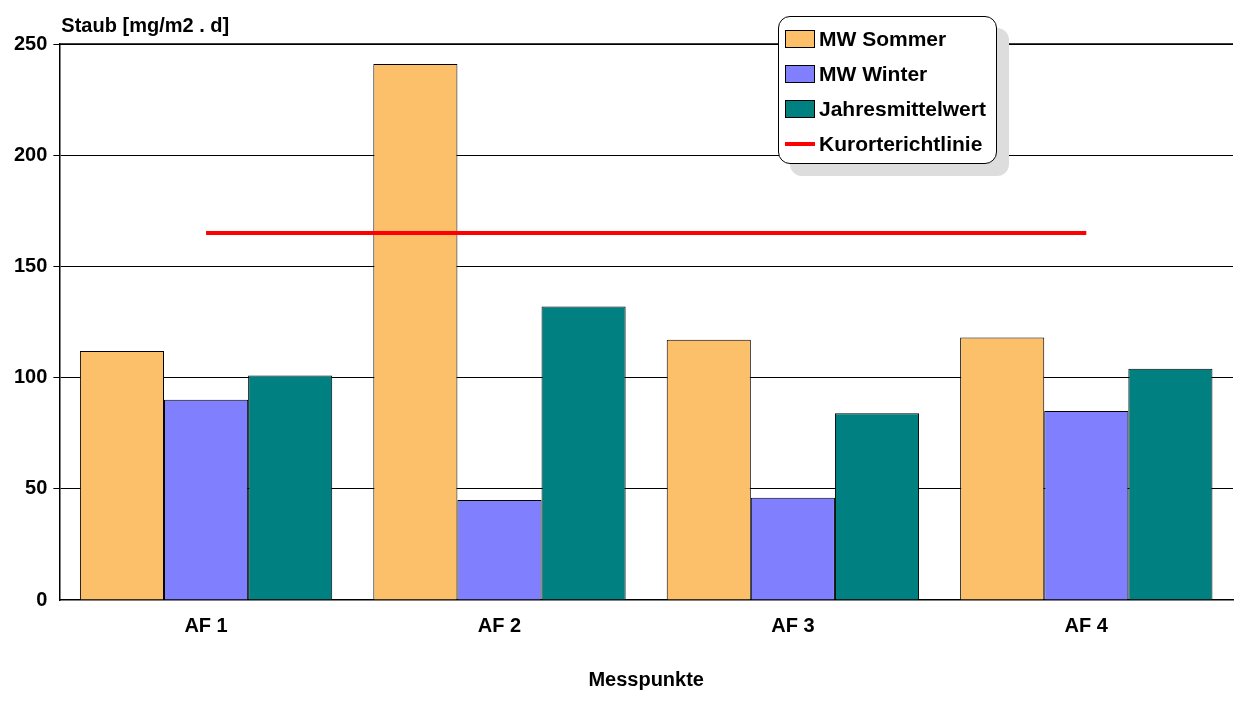 The width and height of the screenshot is (1245, 702). What do you see at coordinates (1086, 624) in the screenshot?
I see `x-tick-label: AF 4` at bounding box center [1086, 624].